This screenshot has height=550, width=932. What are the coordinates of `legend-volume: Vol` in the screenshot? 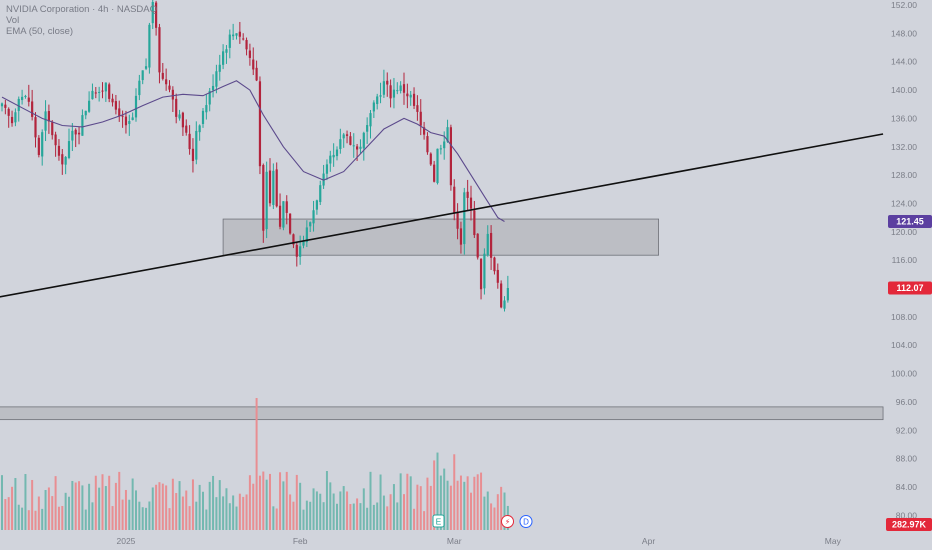 It's located at (13, 20).